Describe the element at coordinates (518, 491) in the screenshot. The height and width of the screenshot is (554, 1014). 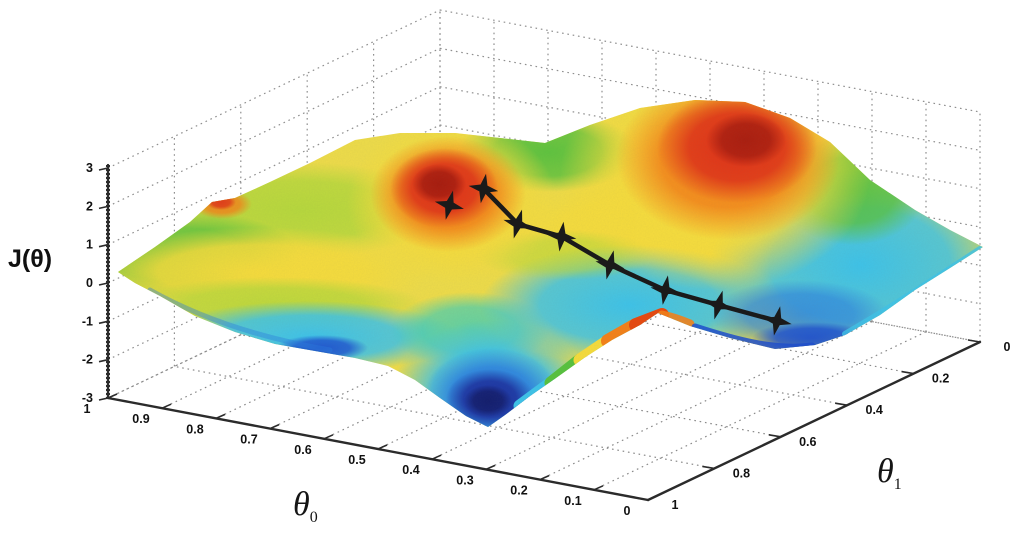
I see `theta0-tick-label: 0.2` at that location.